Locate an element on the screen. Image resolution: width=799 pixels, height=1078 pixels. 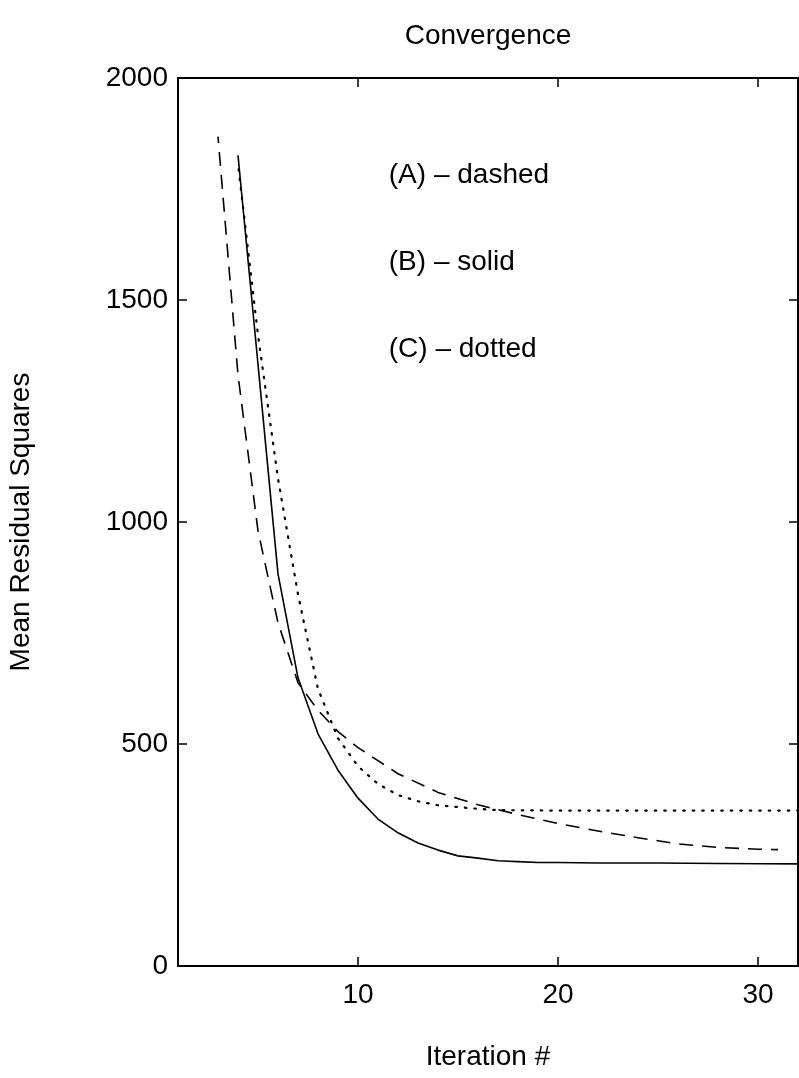
y-axis-title: Mean Residual Squares is located at coordinates (19, 522).